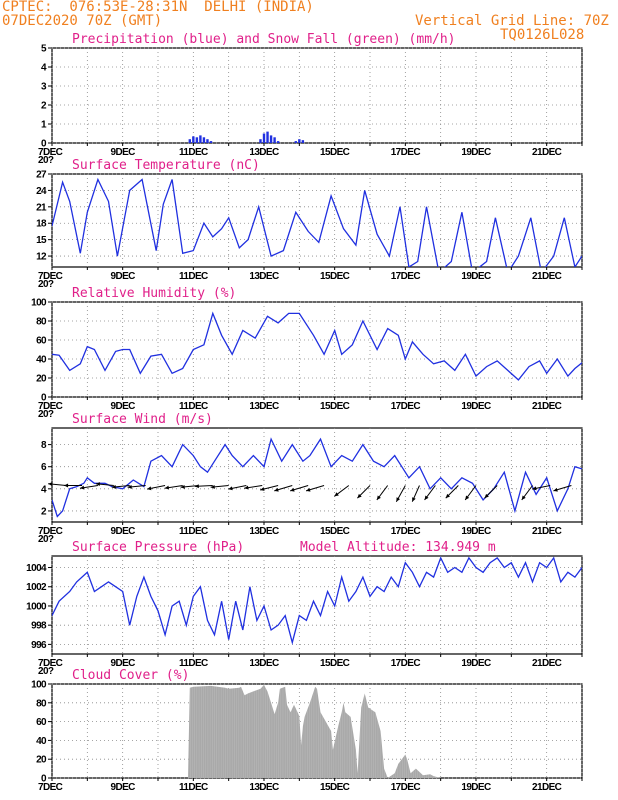 This screenshot has width=618, height=800. Describe the element at coordinates (154, 293) in the screenshot. I see `panel-title: Relative Humidity (%)` at that location.